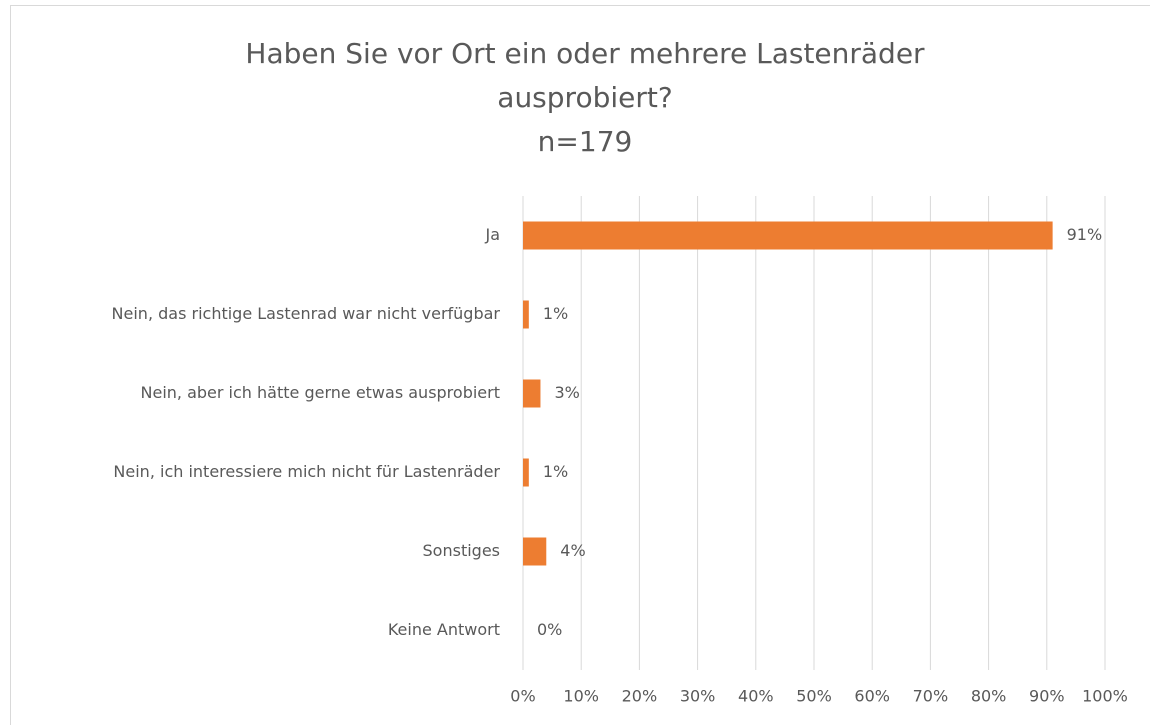 The width and height of the screenshot is (1150, 725). I want to click on y-tick-label: Ja, so click(492, 234).